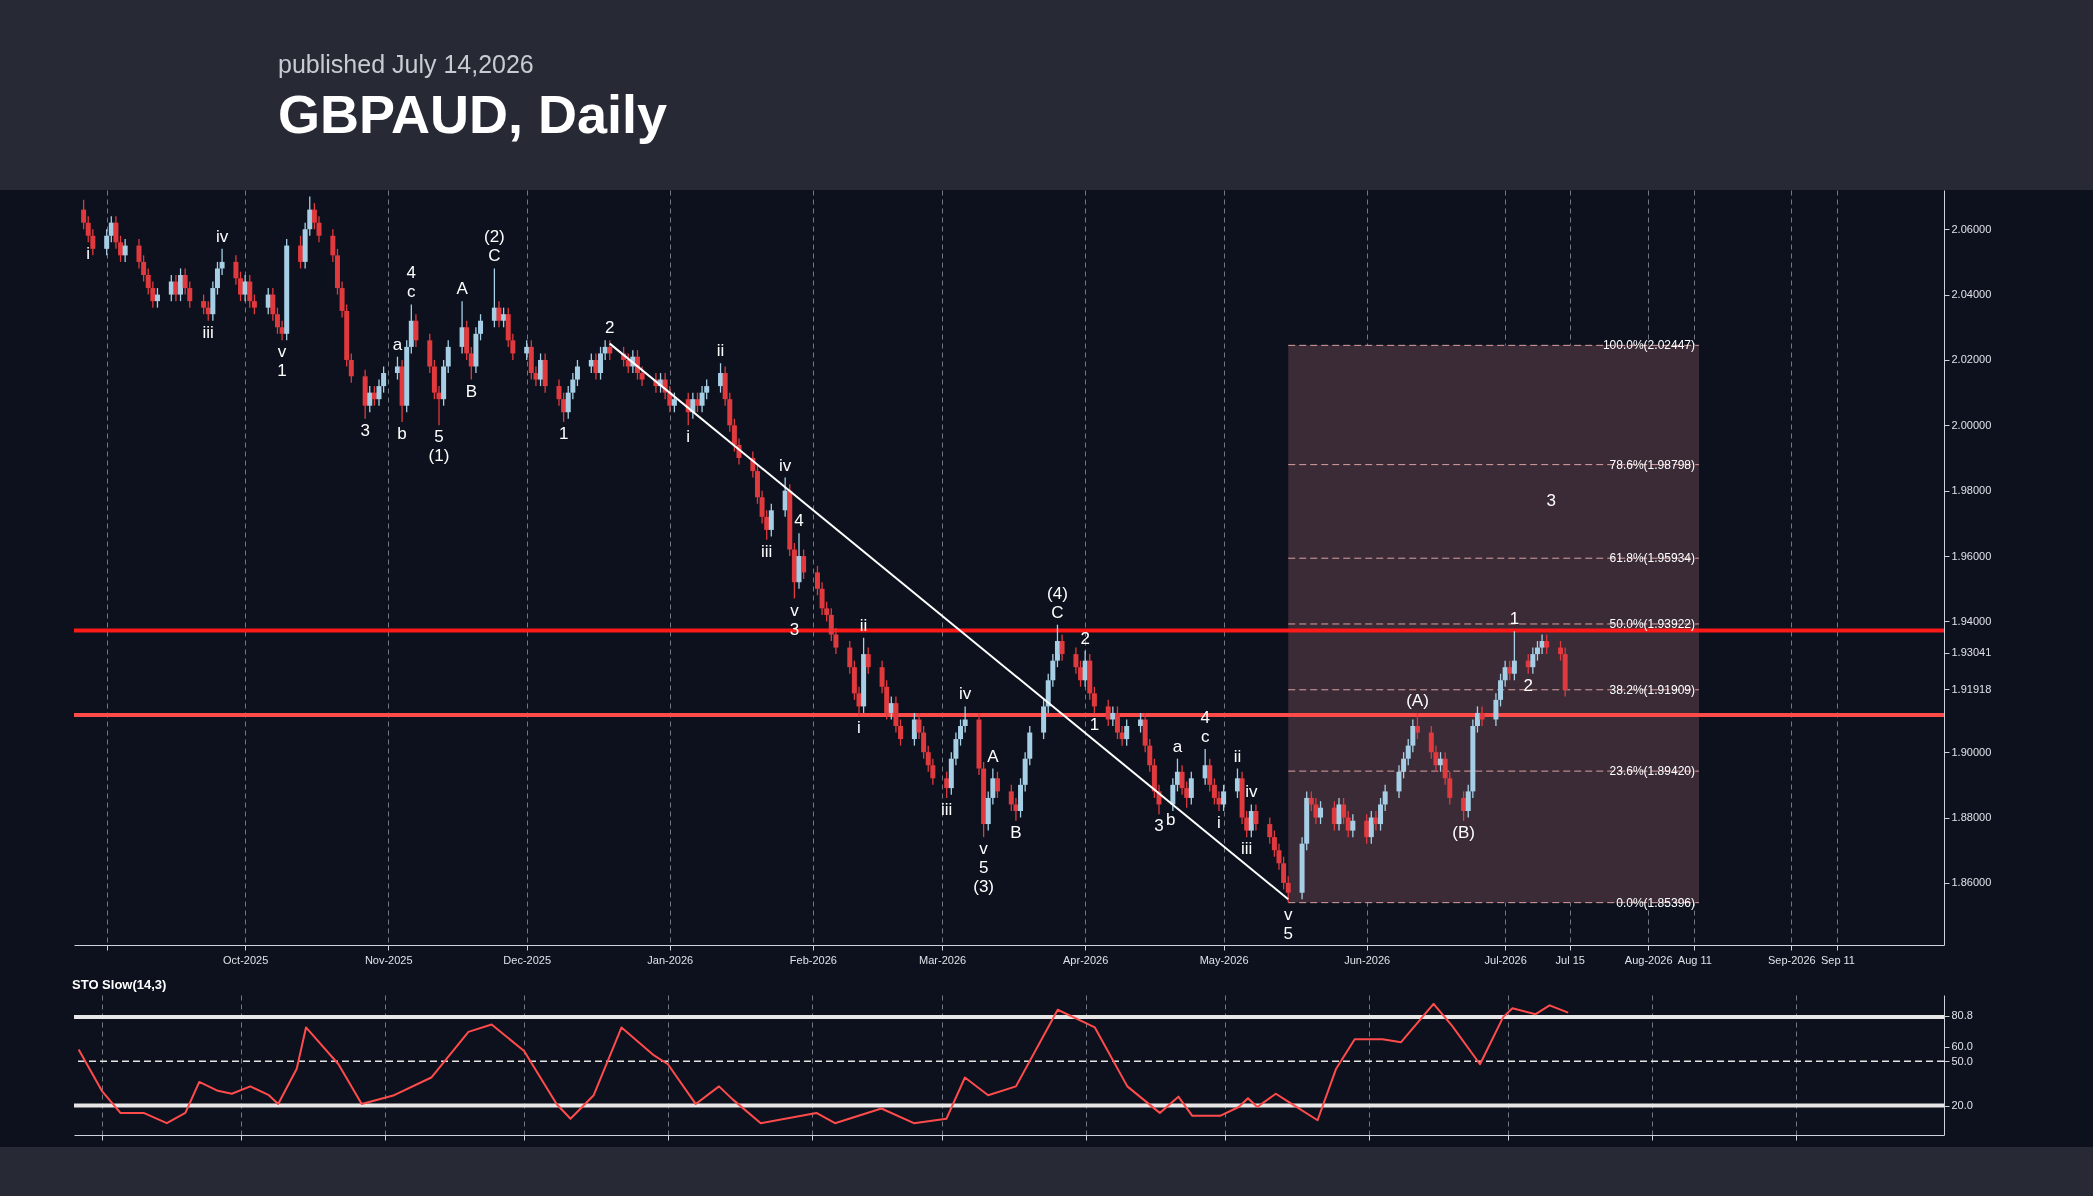  What do you see at coordinates (412, 292) in the screenshot?
I see `annotation: c` at bounding box center [412, 292].